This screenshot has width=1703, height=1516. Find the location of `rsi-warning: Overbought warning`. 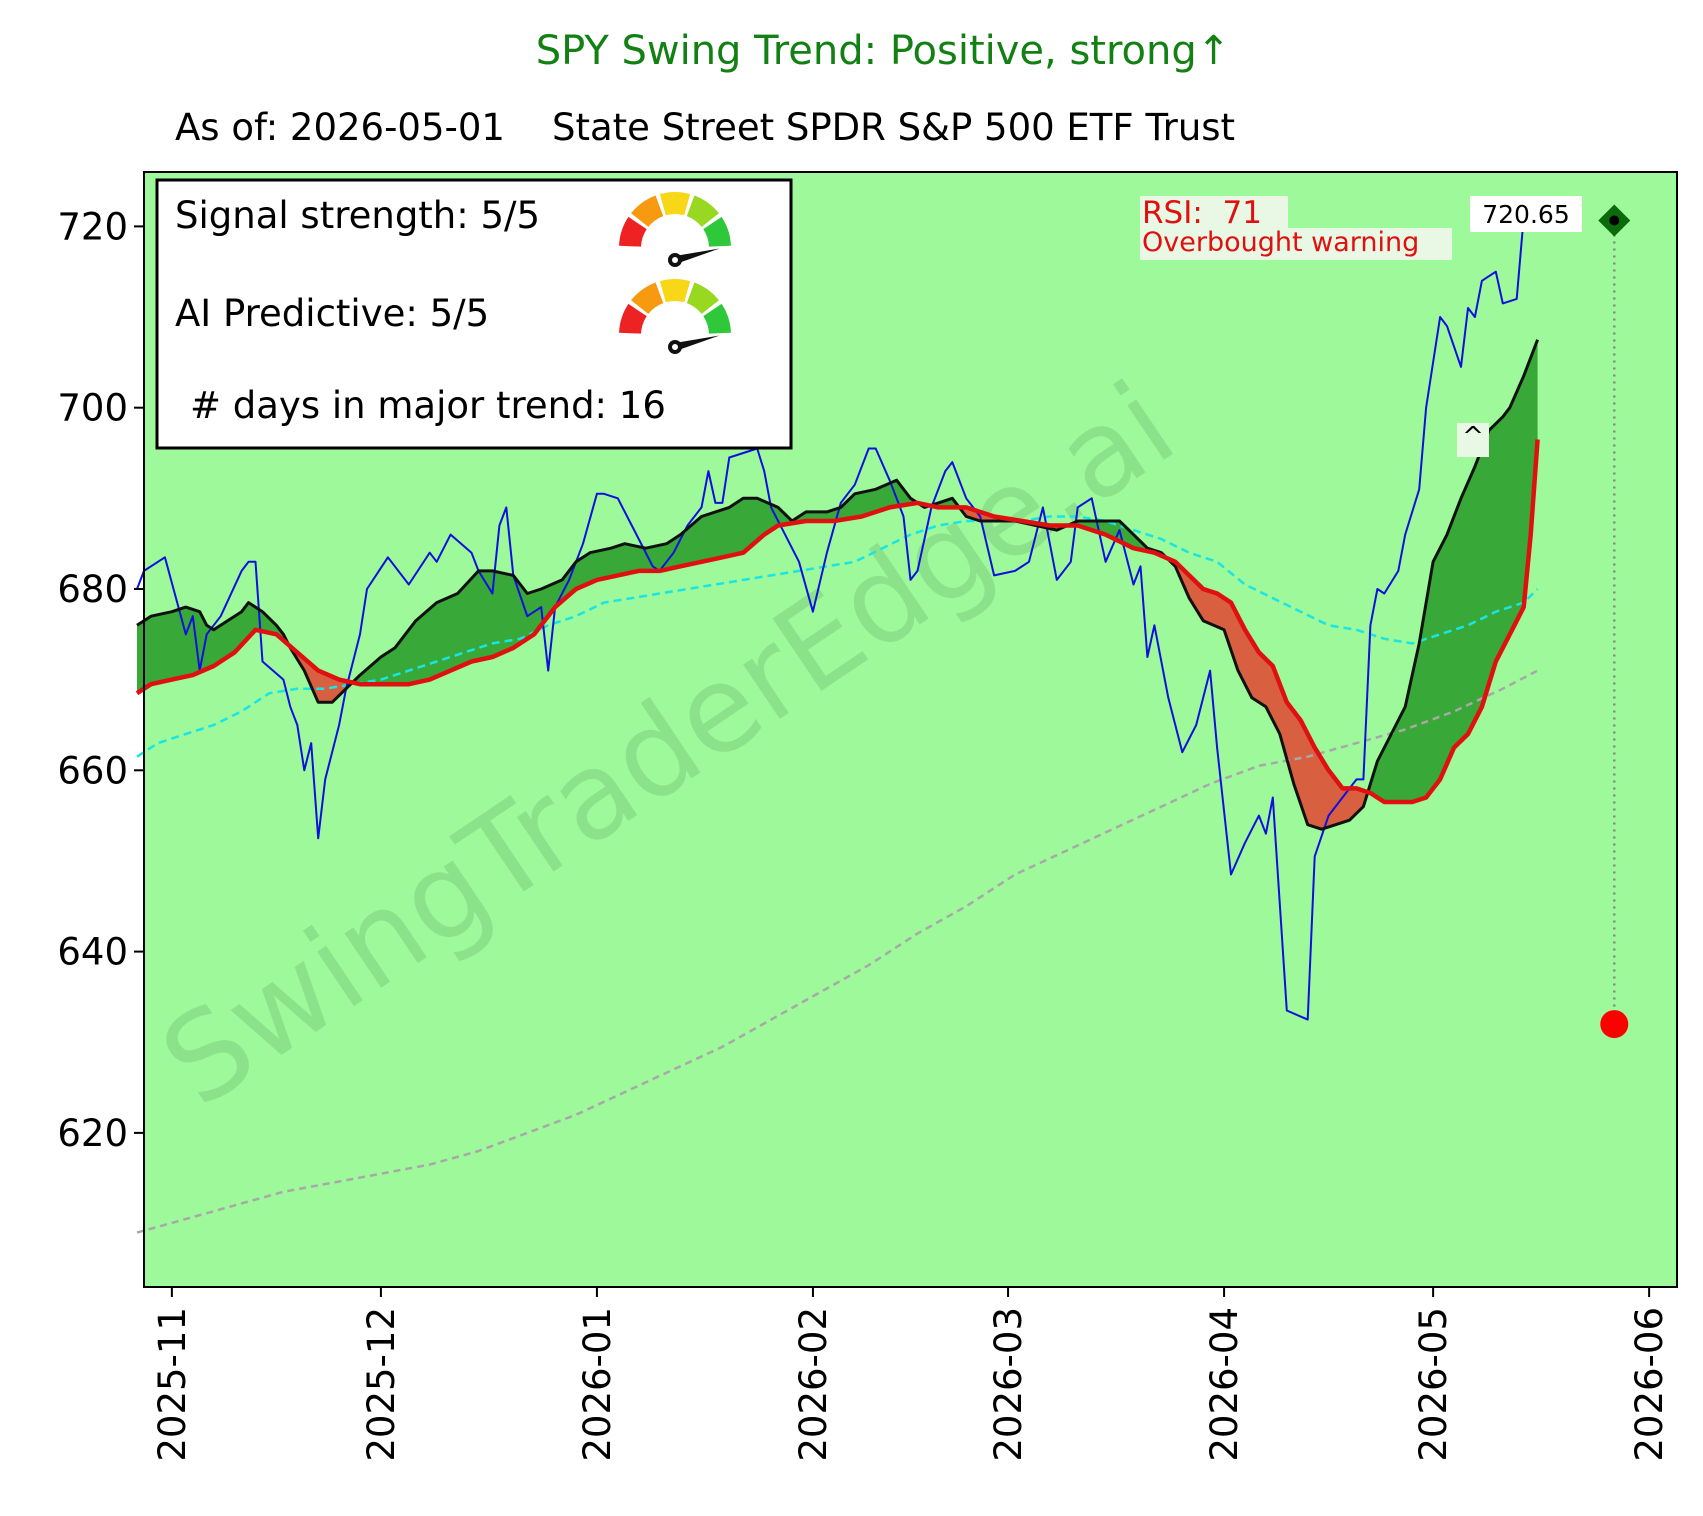

rsi-warning: Overbought warning is located at coordinates (1280, 242).